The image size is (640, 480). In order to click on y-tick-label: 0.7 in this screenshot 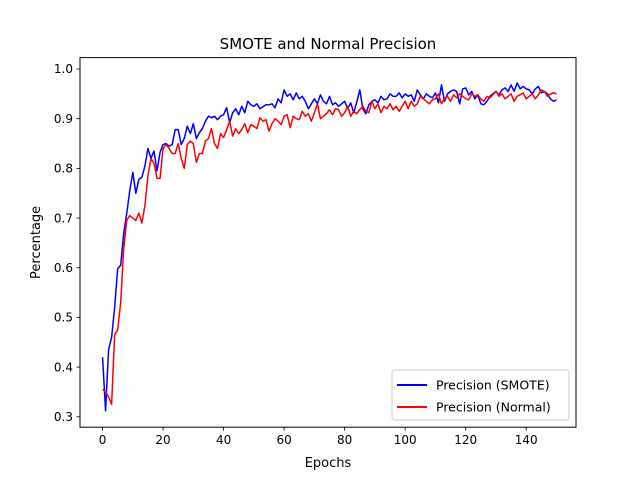, I will do `click(63, 218)`.